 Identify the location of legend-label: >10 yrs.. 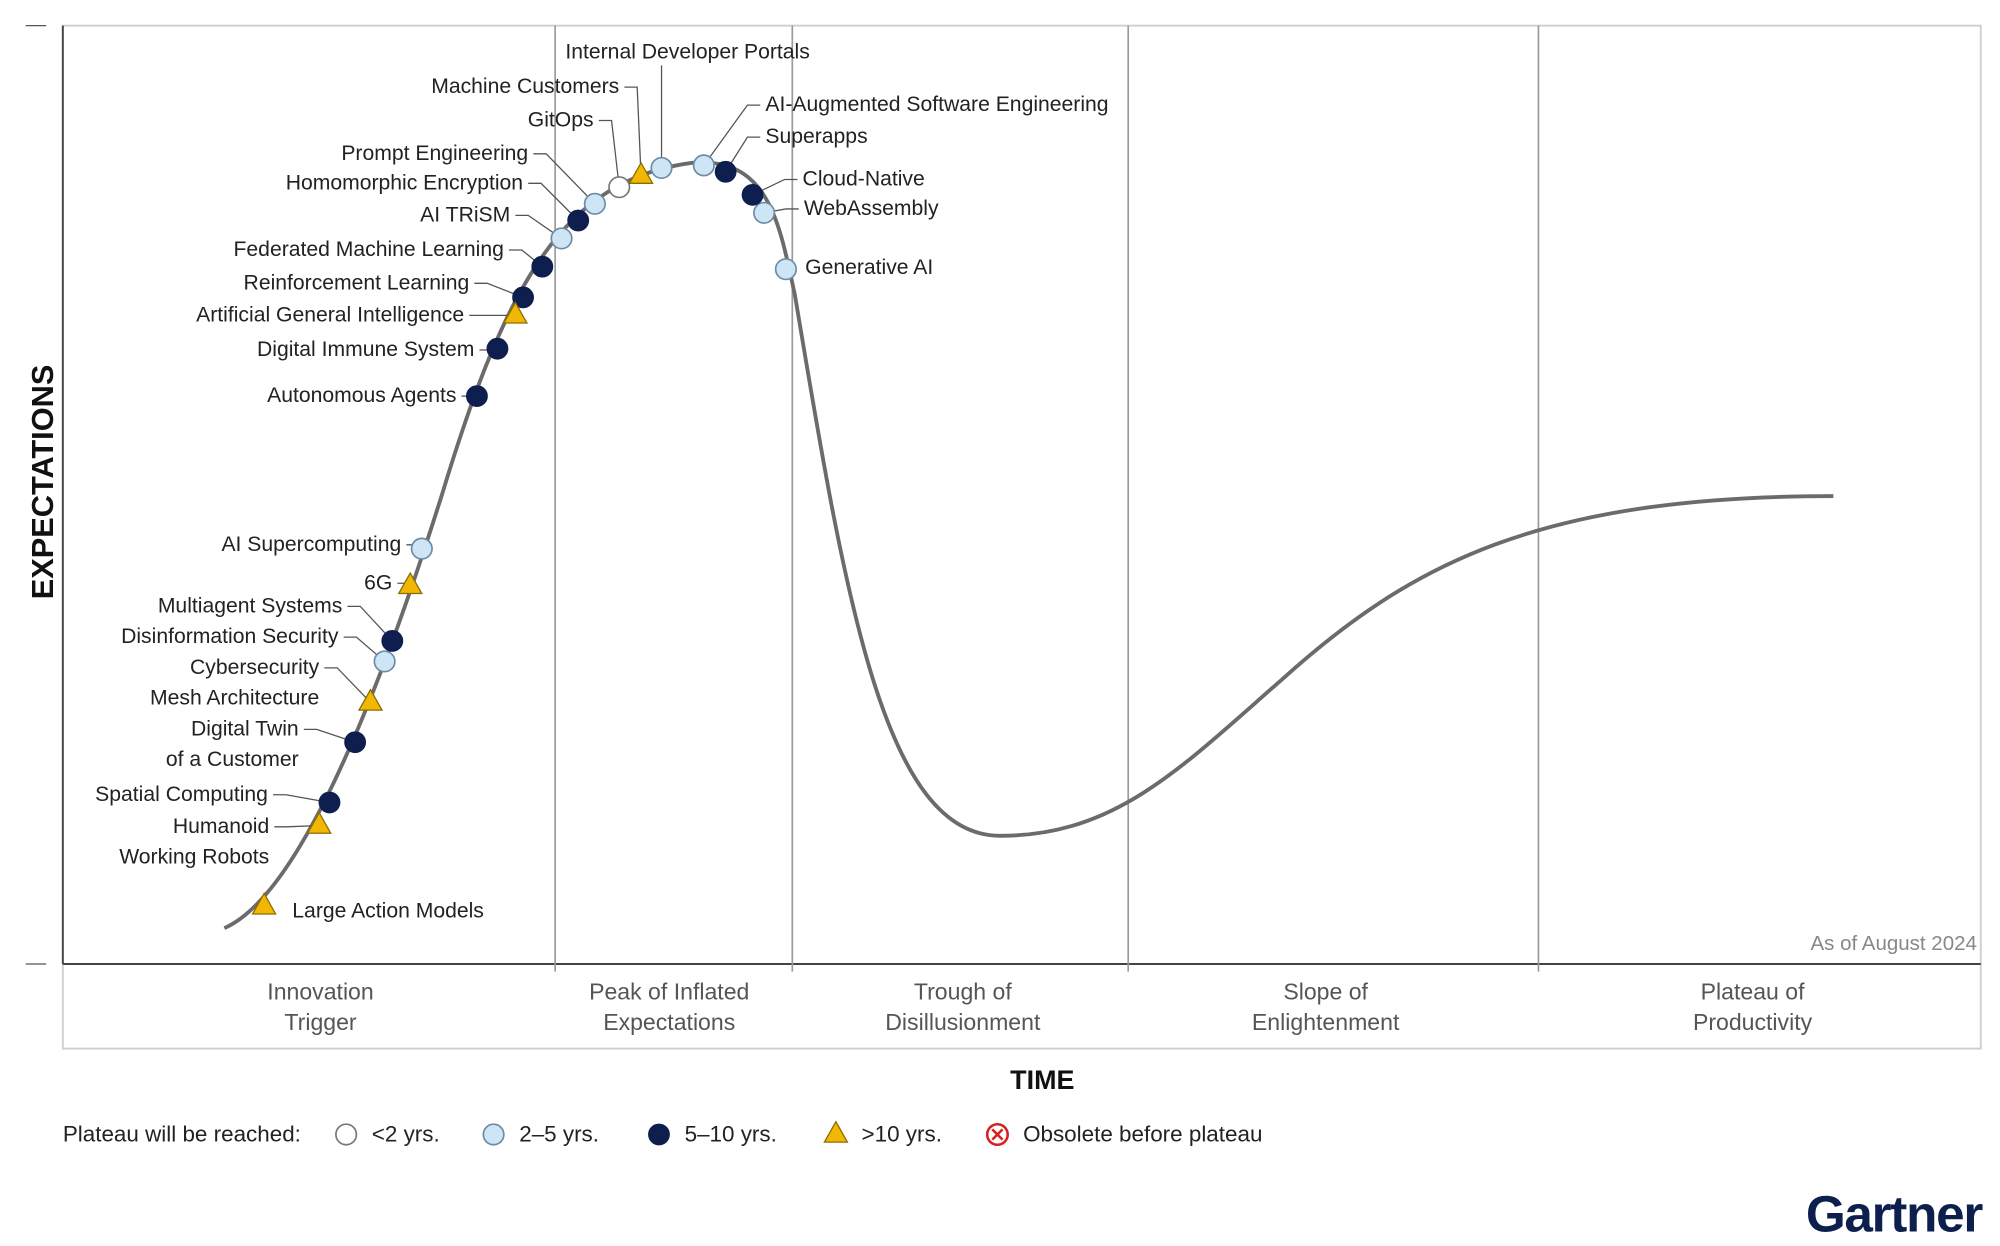
(902, 1134).